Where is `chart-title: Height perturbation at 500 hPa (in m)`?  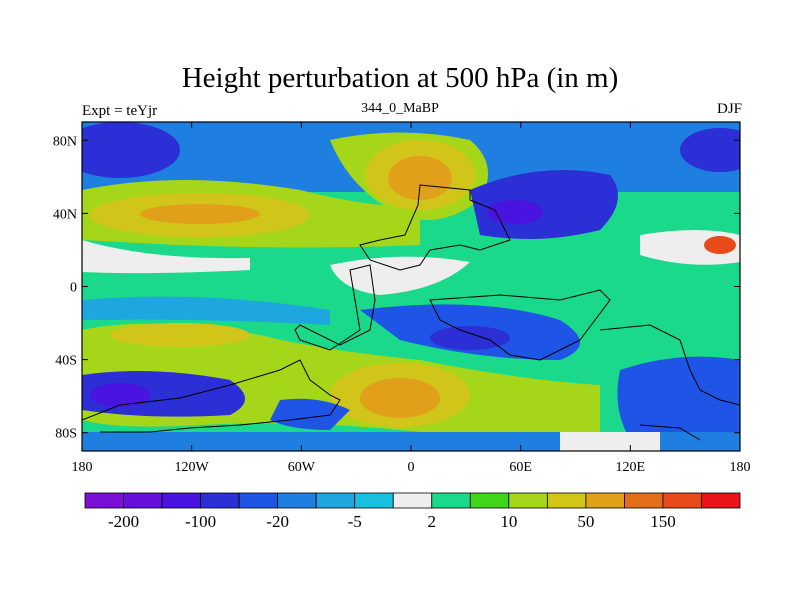 chart-title: Height perturbation at 500 hPa (in m) is located at coordinates (400, 78).